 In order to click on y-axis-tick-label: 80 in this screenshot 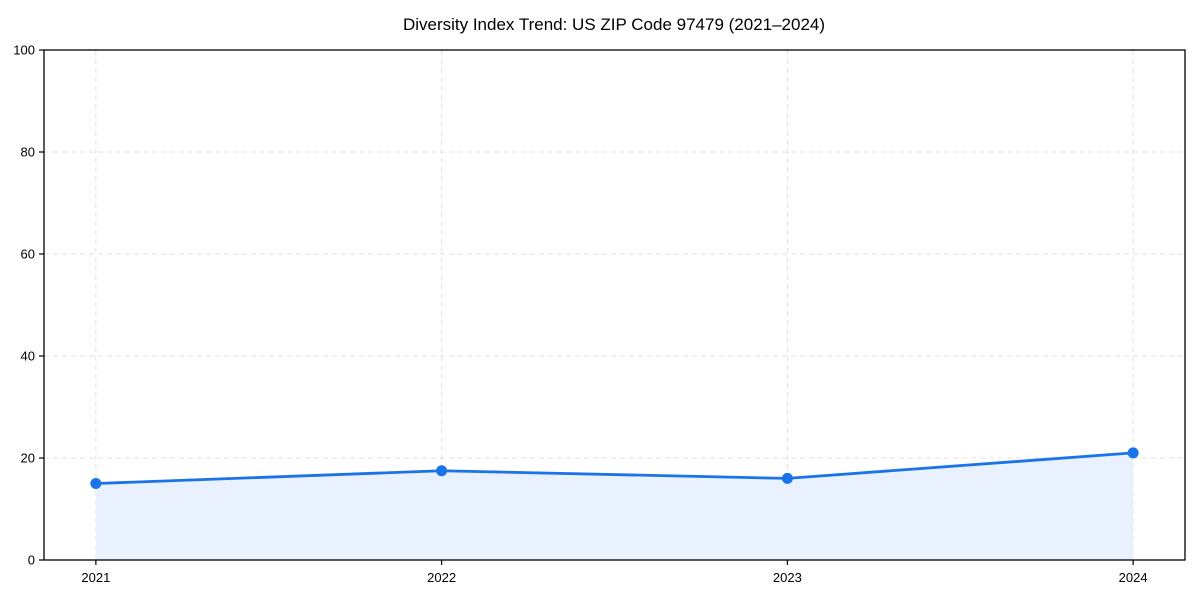, I will do `click(28, 152)`.